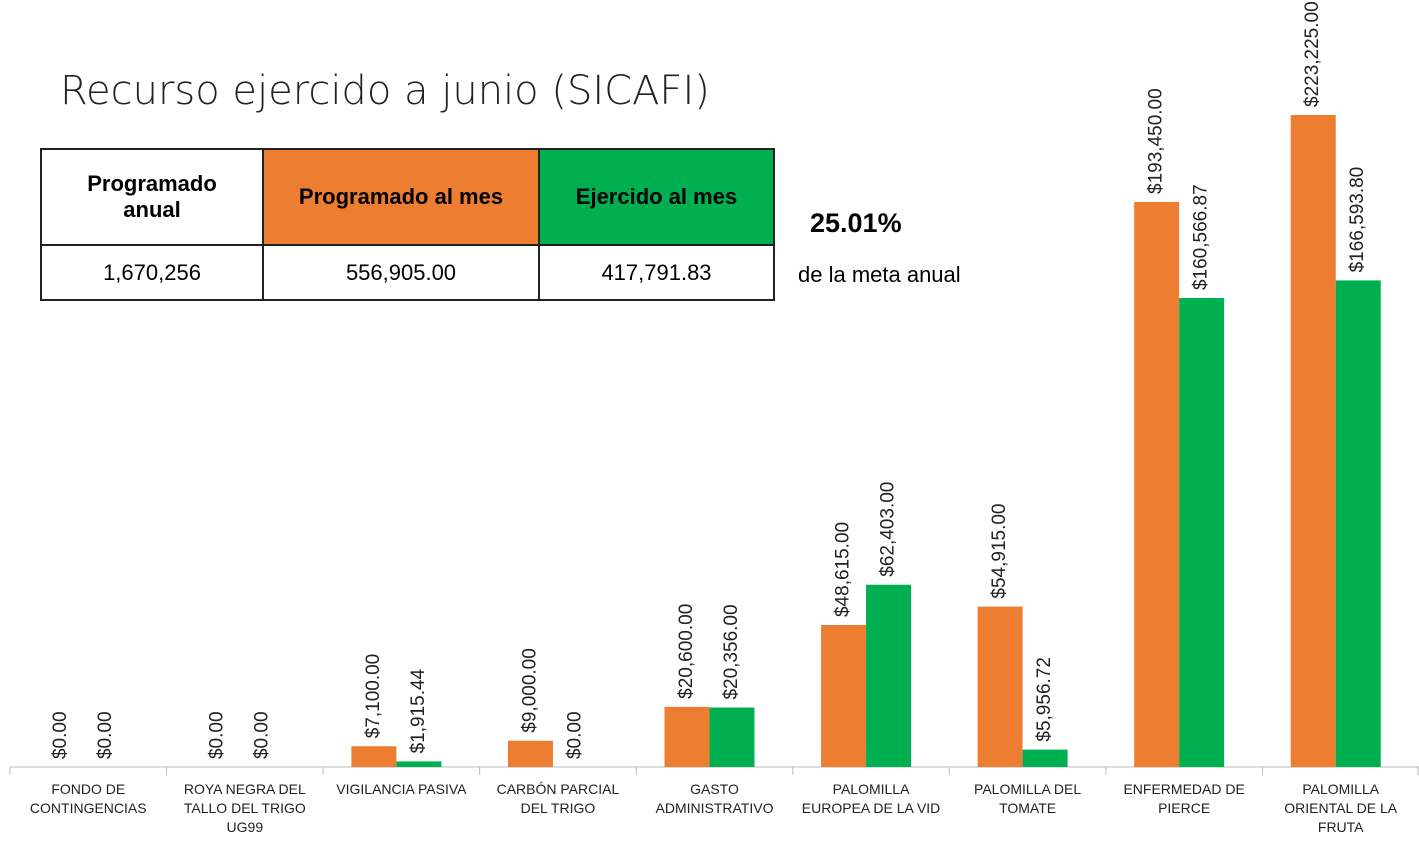  What do you see at coordinates (843, 569) in the screenshot?
I see `value-label: $48,615.00` at bounding box center [843, 569].